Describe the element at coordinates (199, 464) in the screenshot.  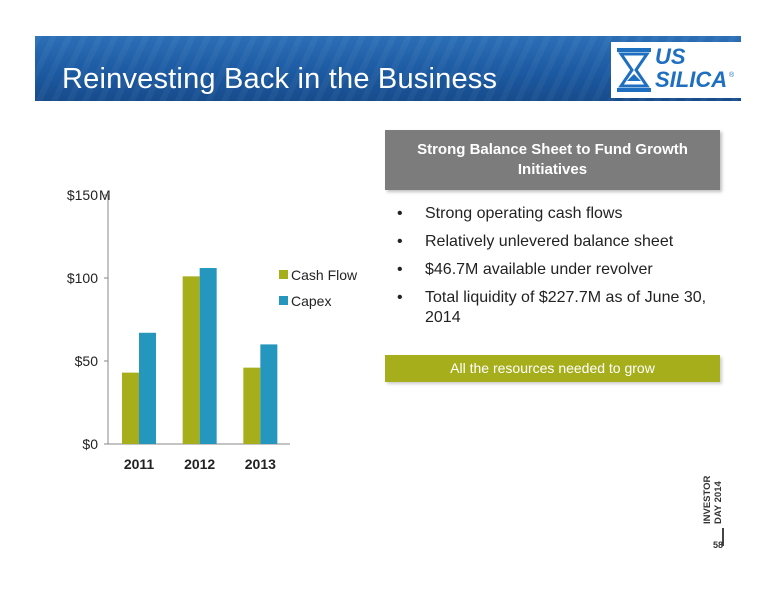
I see `x-tick-label: 2012` at that location.